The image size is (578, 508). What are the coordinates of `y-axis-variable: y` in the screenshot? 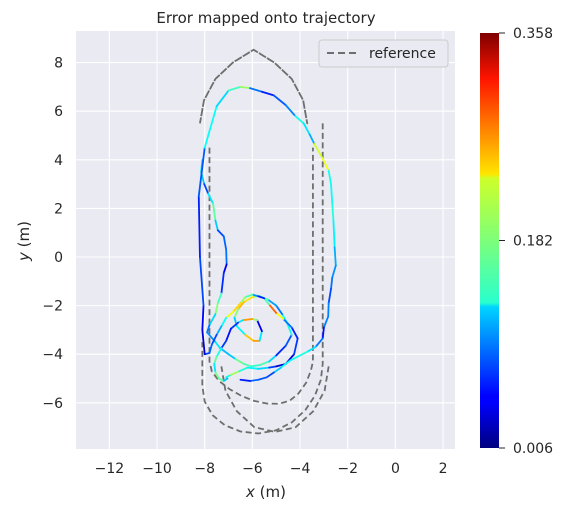 It's located at (24, 256).